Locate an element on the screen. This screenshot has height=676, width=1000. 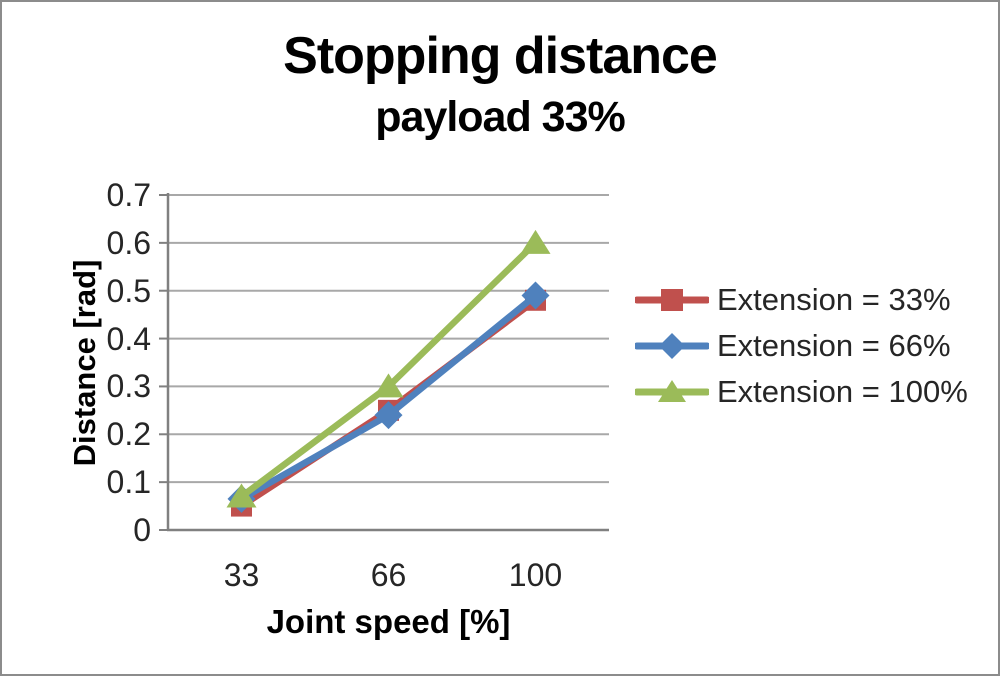
chart-title: Stopping distance is located at coordinates (500, 56).